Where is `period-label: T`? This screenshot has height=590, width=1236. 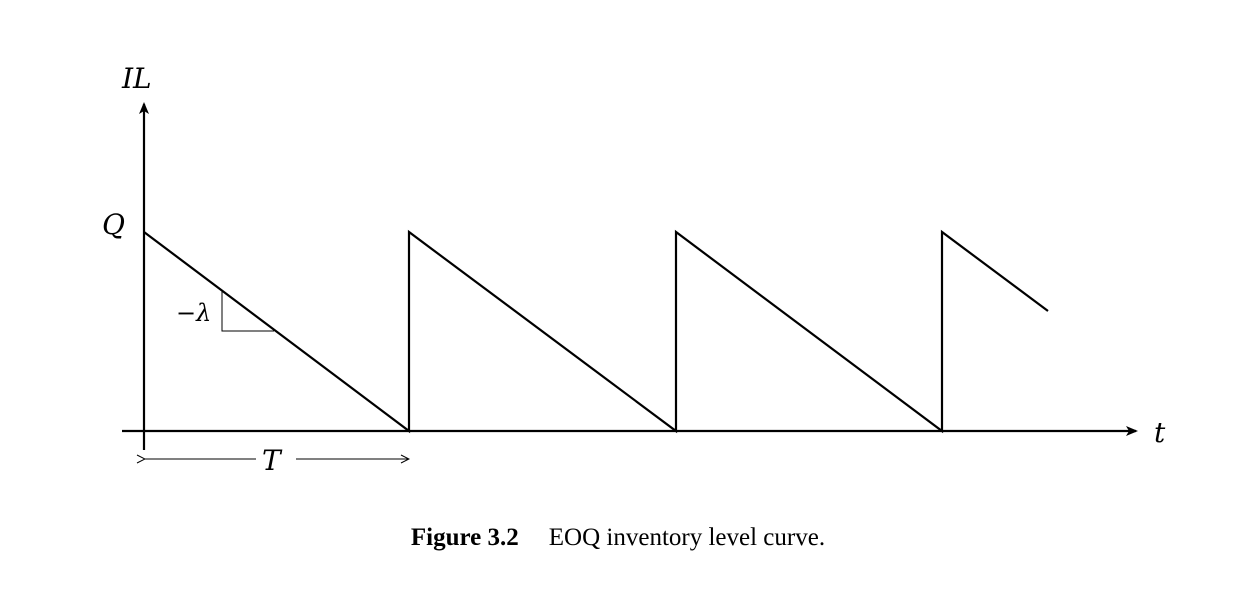 period-label: T is located at coordinates (272, 460).